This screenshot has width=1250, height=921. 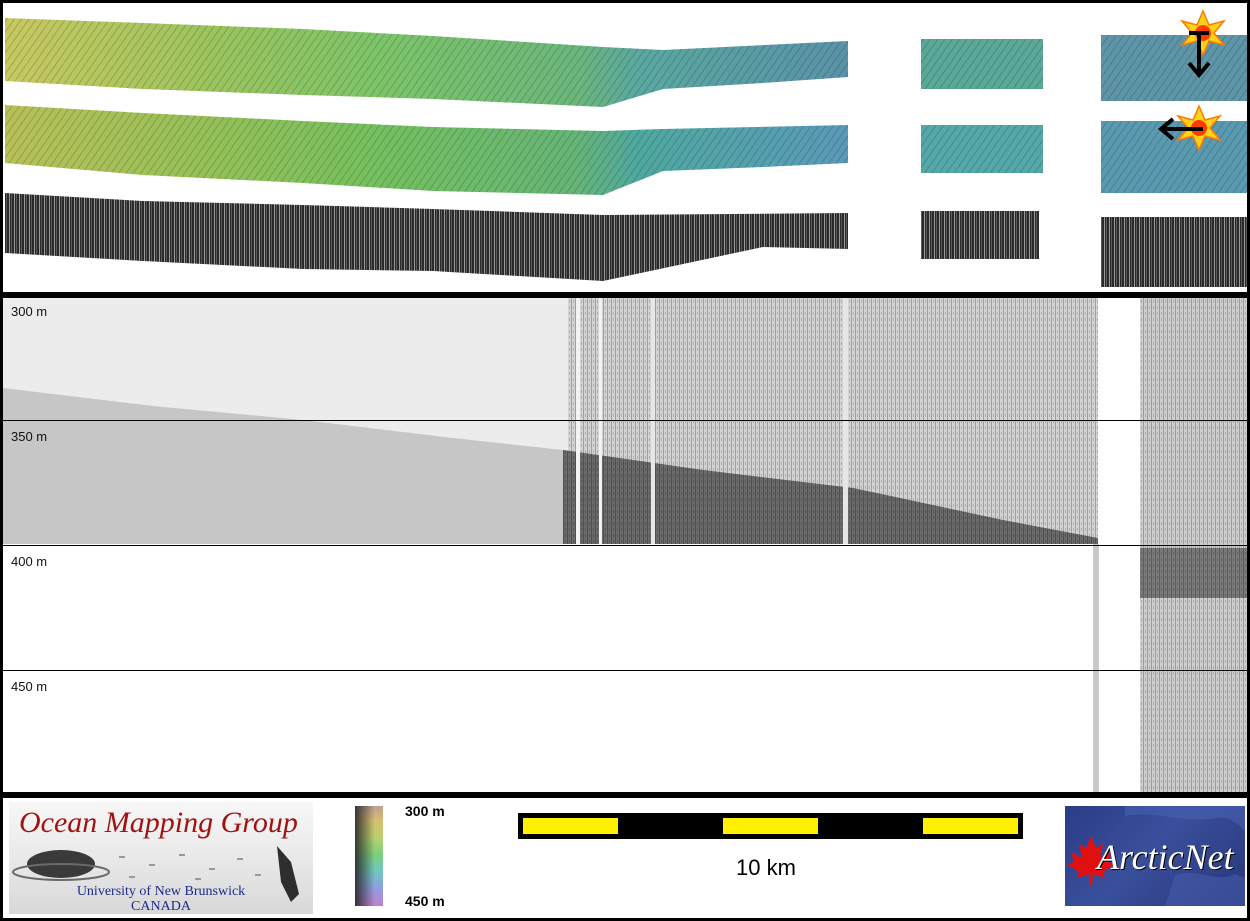 What do you see at coordinates (29, 311) in the screenshot?
I see `depth-label-300: 300 m` at bounding box center [29, 311].